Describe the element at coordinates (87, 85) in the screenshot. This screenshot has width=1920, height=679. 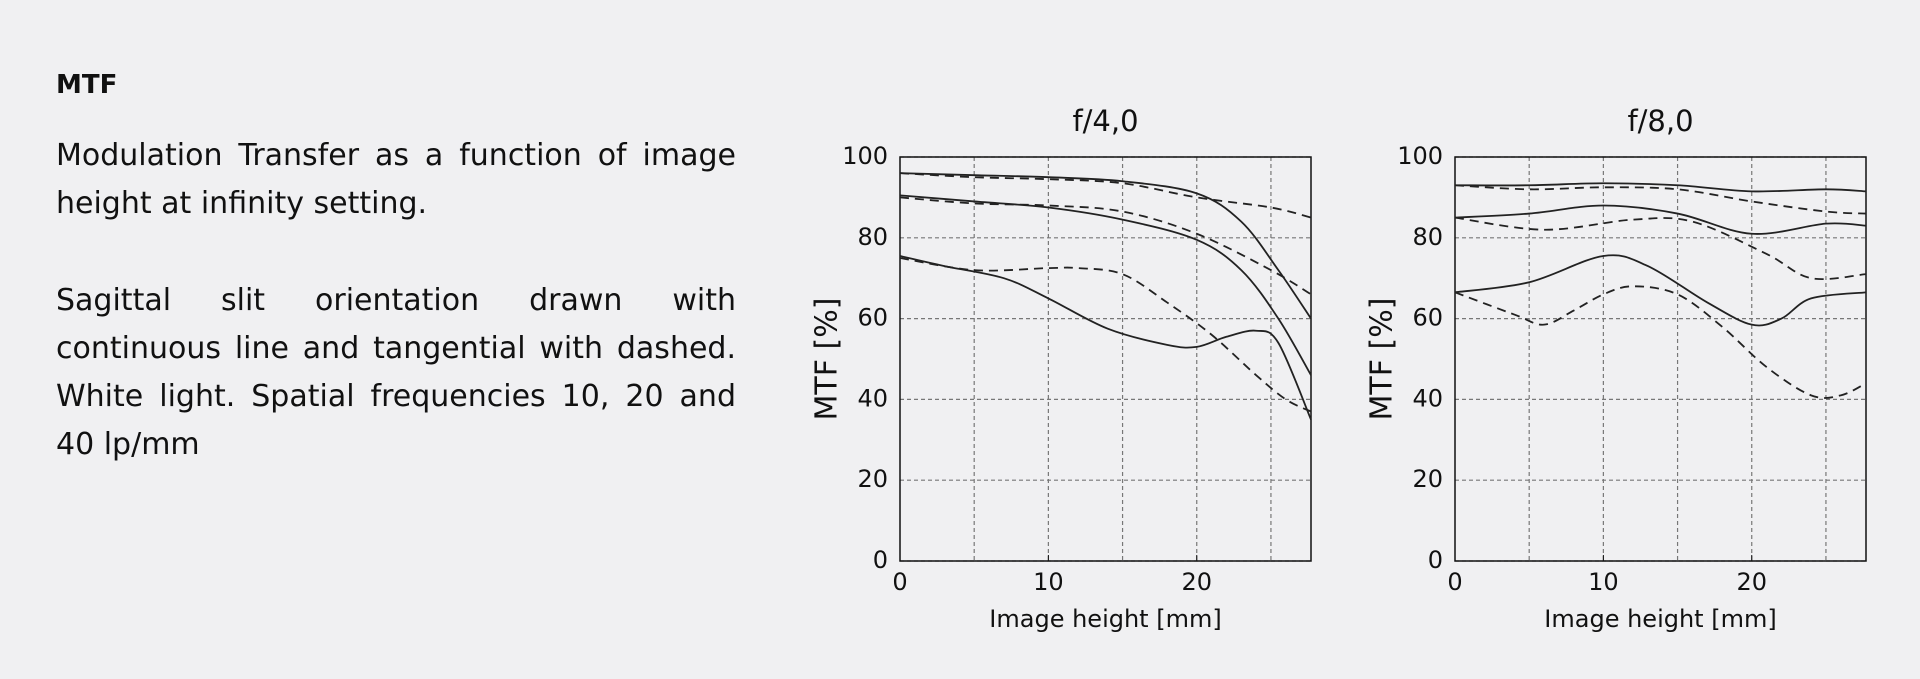
I see `heading: MTF` at that location.